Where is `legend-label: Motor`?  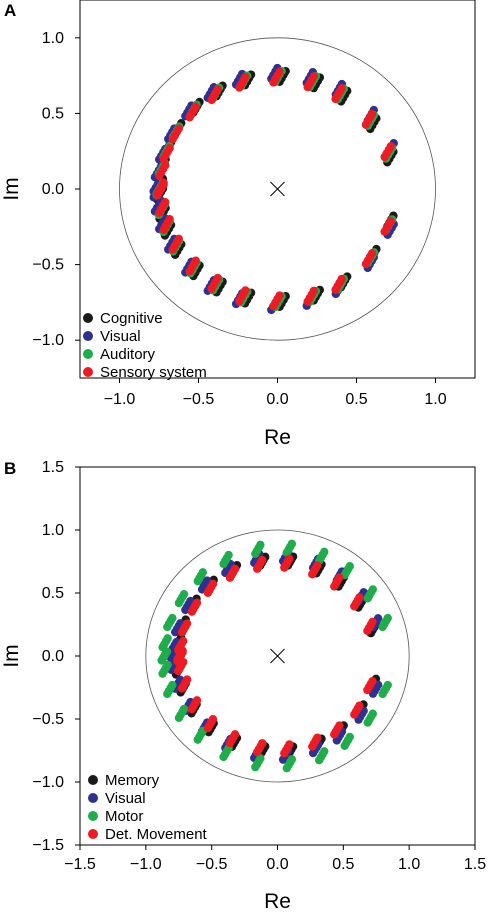 legend-label: Motor is located at coordinates (124, 816).